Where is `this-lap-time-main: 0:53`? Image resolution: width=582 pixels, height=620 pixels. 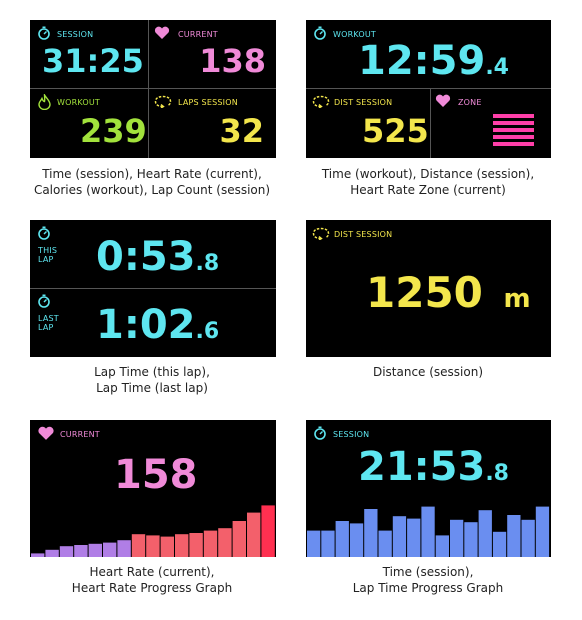
this-lap-time-main: 0:53 is located at coordinates (146, 257).